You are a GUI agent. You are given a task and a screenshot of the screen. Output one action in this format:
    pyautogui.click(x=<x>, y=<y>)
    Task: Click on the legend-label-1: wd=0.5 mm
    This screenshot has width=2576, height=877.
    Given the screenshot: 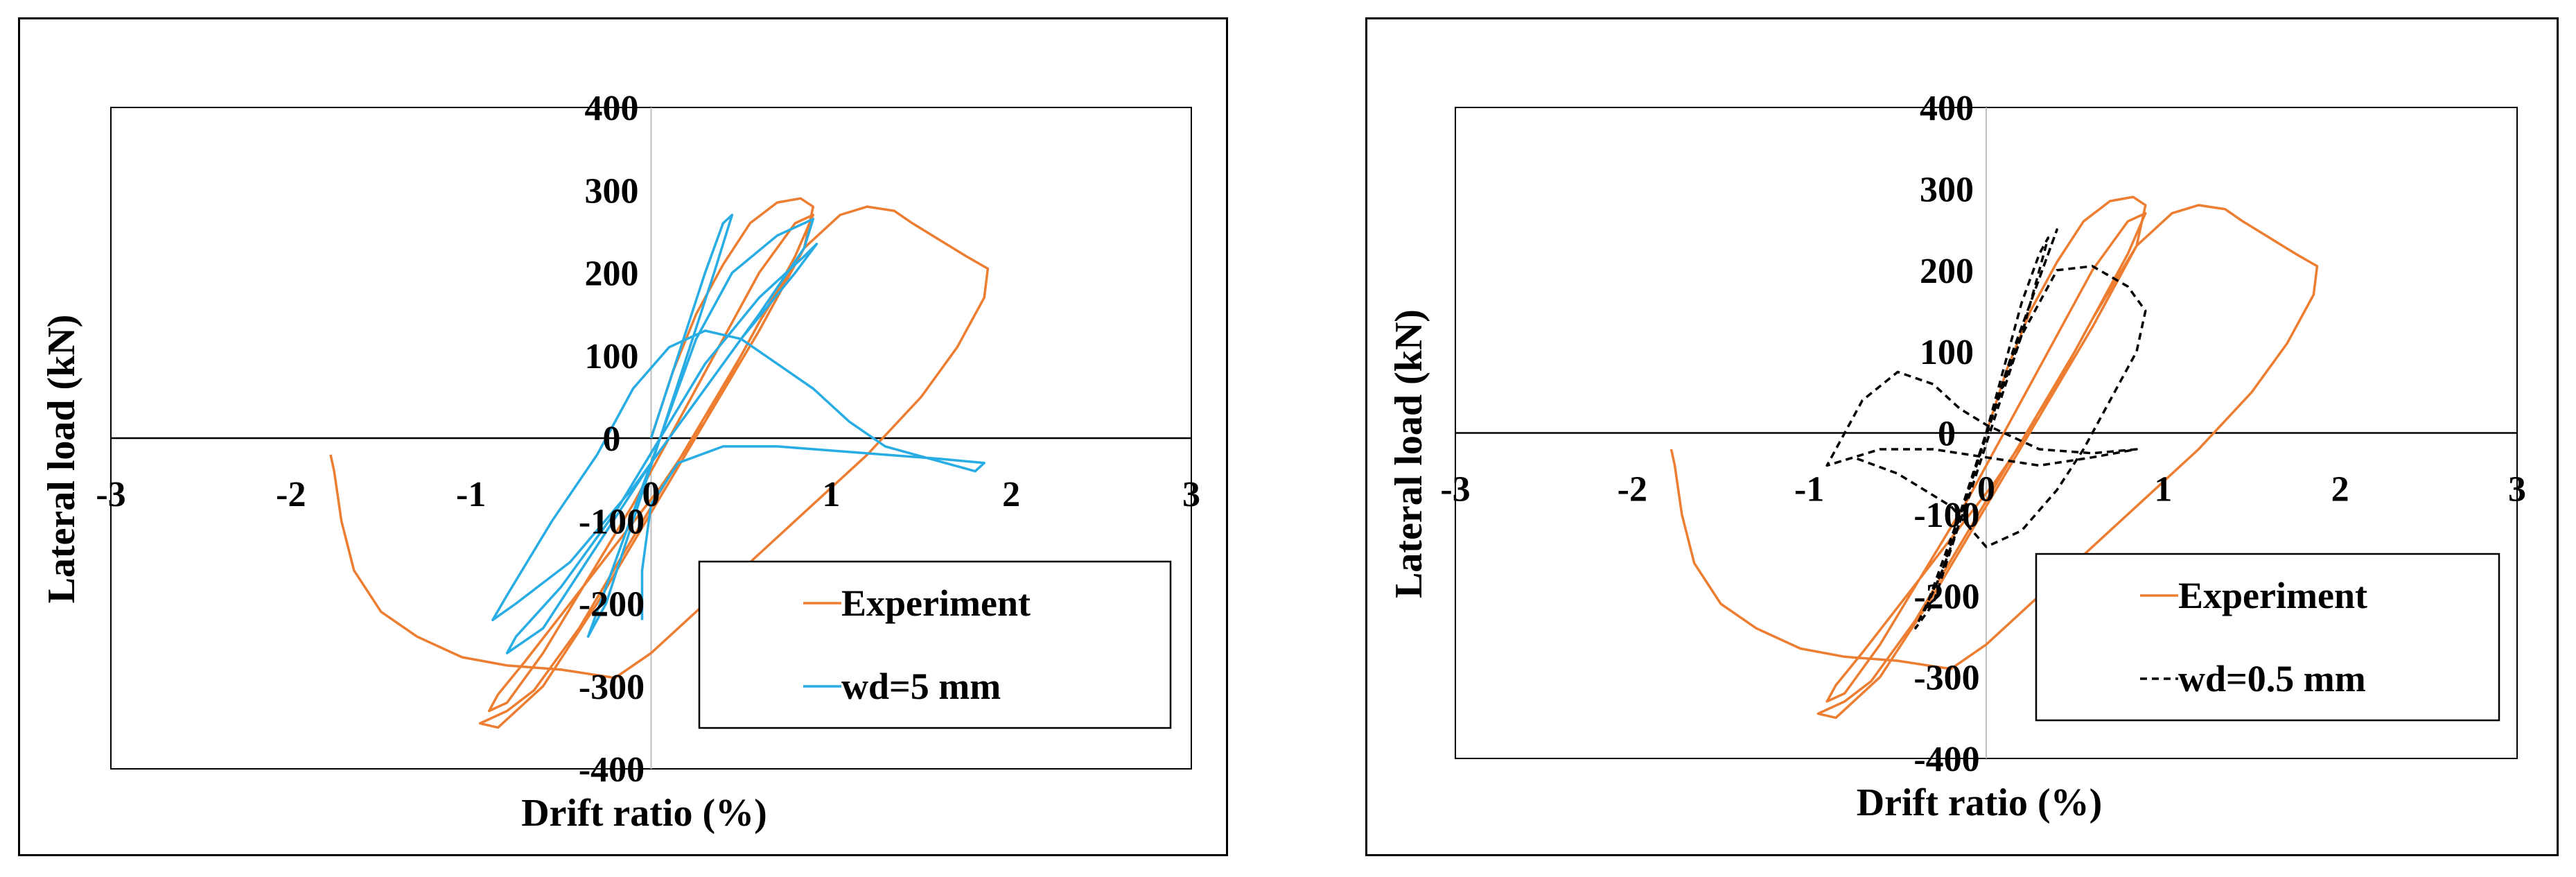 What is the action you would take?
    pyautogui.click(x=2272, y=679)
    